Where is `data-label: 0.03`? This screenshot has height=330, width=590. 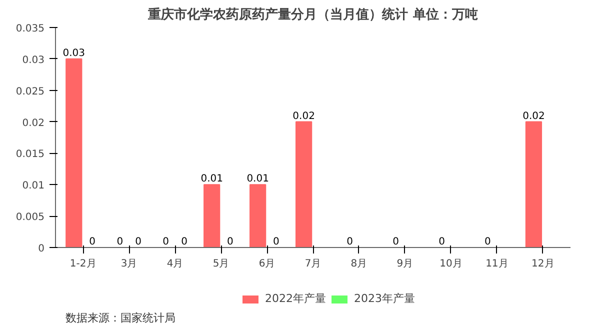
data-label: 0.03 is located at coordinates (74, 53).